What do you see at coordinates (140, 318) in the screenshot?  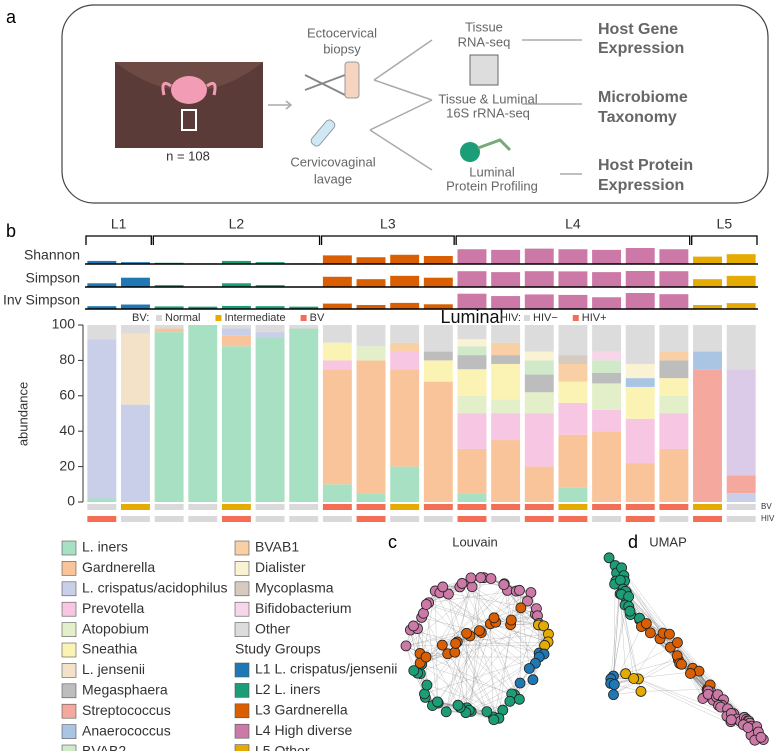 I see `legend-title: BV:` at bounding box center [140, 318].